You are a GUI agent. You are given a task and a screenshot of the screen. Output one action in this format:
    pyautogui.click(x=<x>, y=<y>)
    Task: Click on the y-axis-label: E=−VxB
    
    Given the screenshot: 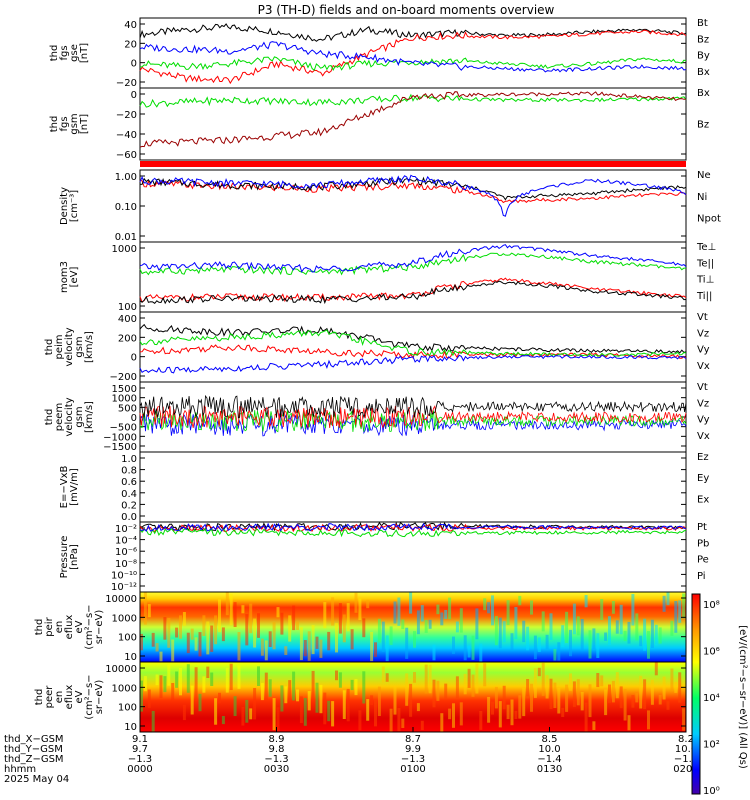 What is the action you would take?
    pyautogui.click(x=64, y=487)
    